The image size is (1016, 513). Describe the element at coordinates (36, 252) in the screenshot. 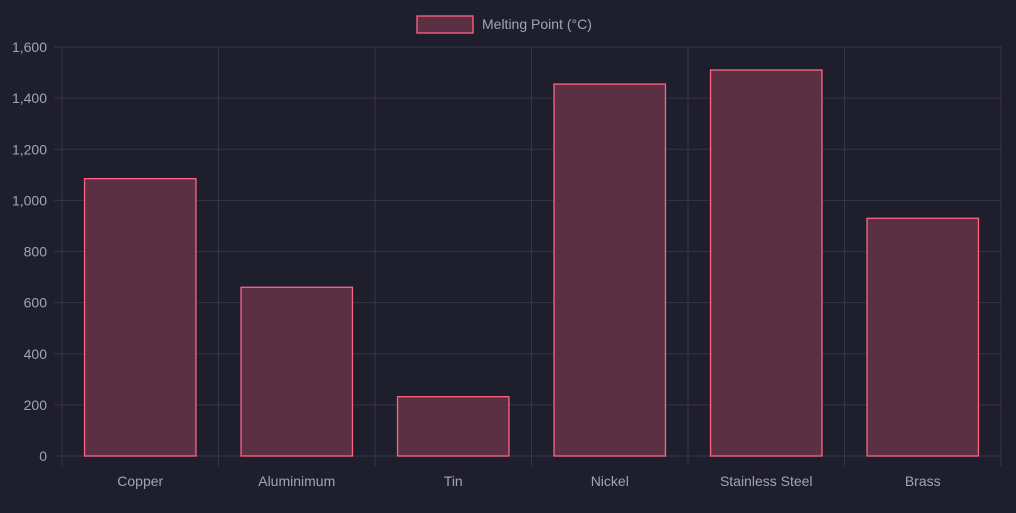

I see `y-tick-label: 800` at that location.